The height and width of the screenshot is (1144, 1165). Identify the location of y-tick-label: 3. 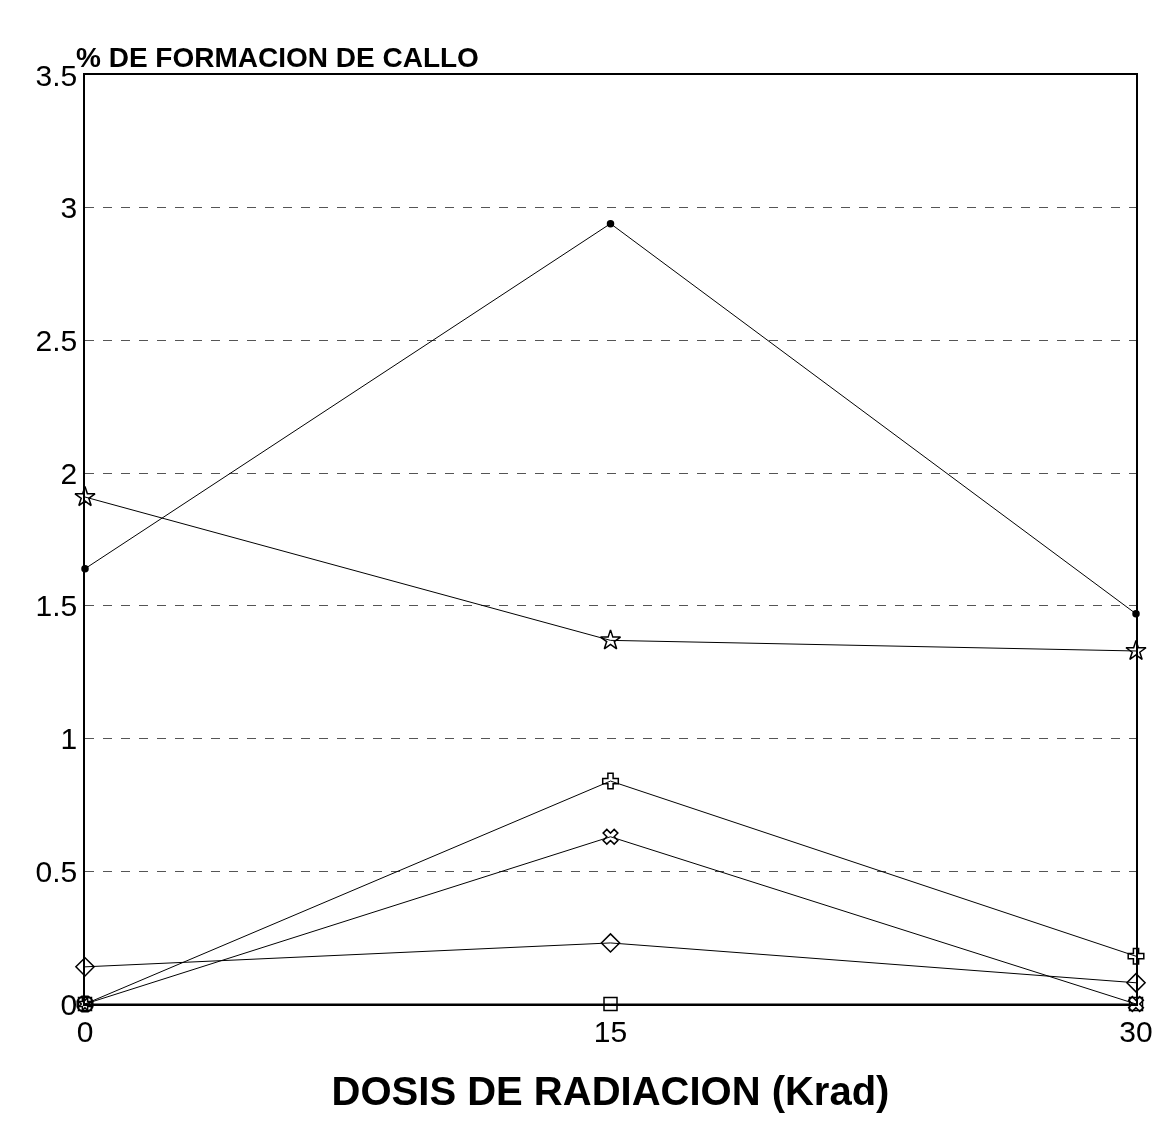
(69, 208).